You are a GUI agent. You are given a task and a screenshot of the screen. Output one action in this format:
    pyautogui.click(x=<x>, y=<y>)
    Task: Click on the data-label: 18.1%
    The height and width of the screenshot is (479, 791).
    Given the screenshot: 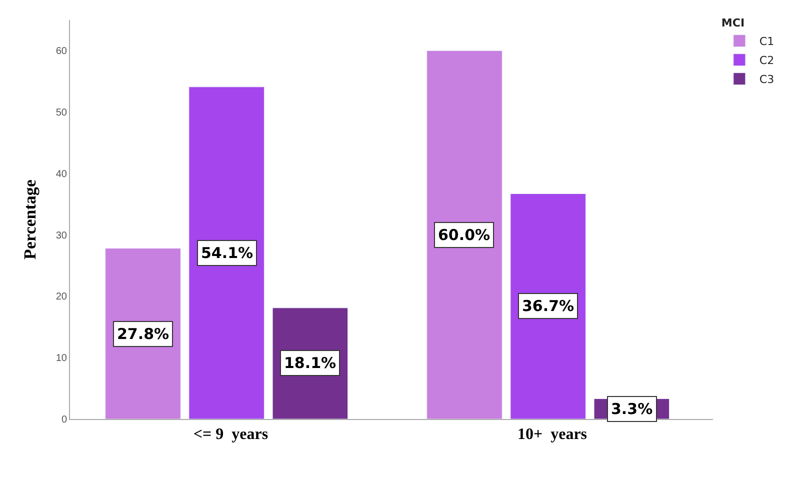 What is the action you would take?
    pyautogui.click(x=310, y=363)
    